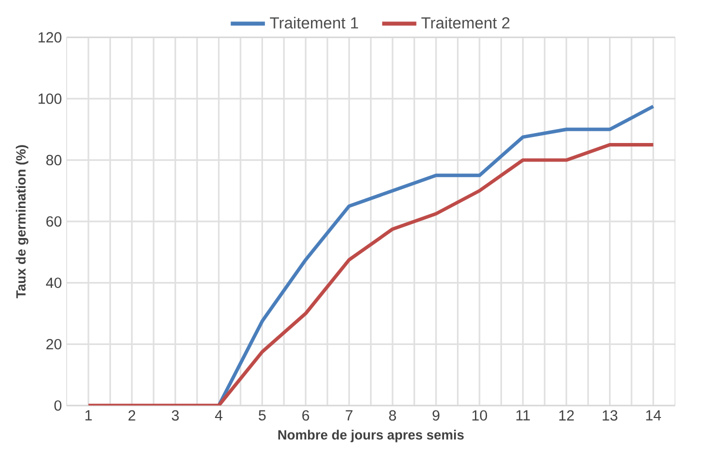 The width and height of the screenshot is (707, 464). Describe the element at coordinates (465, 22) in the screenshot. I see `legend-label: Traitement 2` at that location.